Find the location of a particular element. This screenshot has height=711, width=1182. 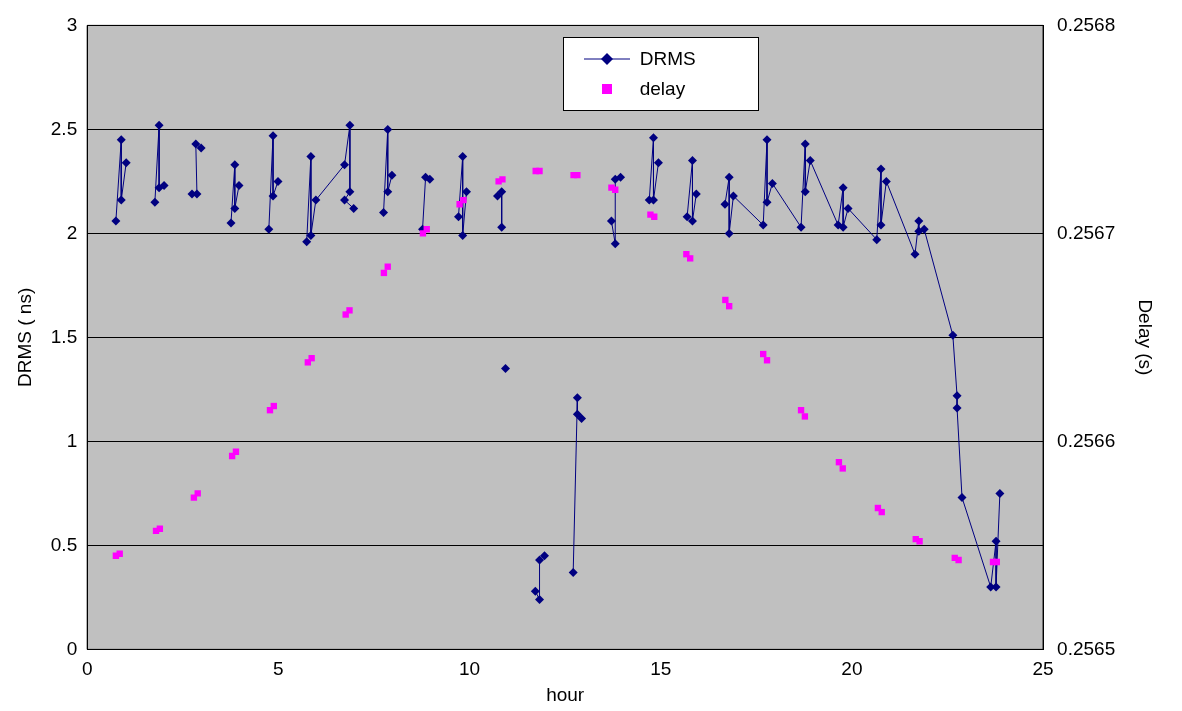

x-tick-label: 0 is located at coordinates (87, 669).